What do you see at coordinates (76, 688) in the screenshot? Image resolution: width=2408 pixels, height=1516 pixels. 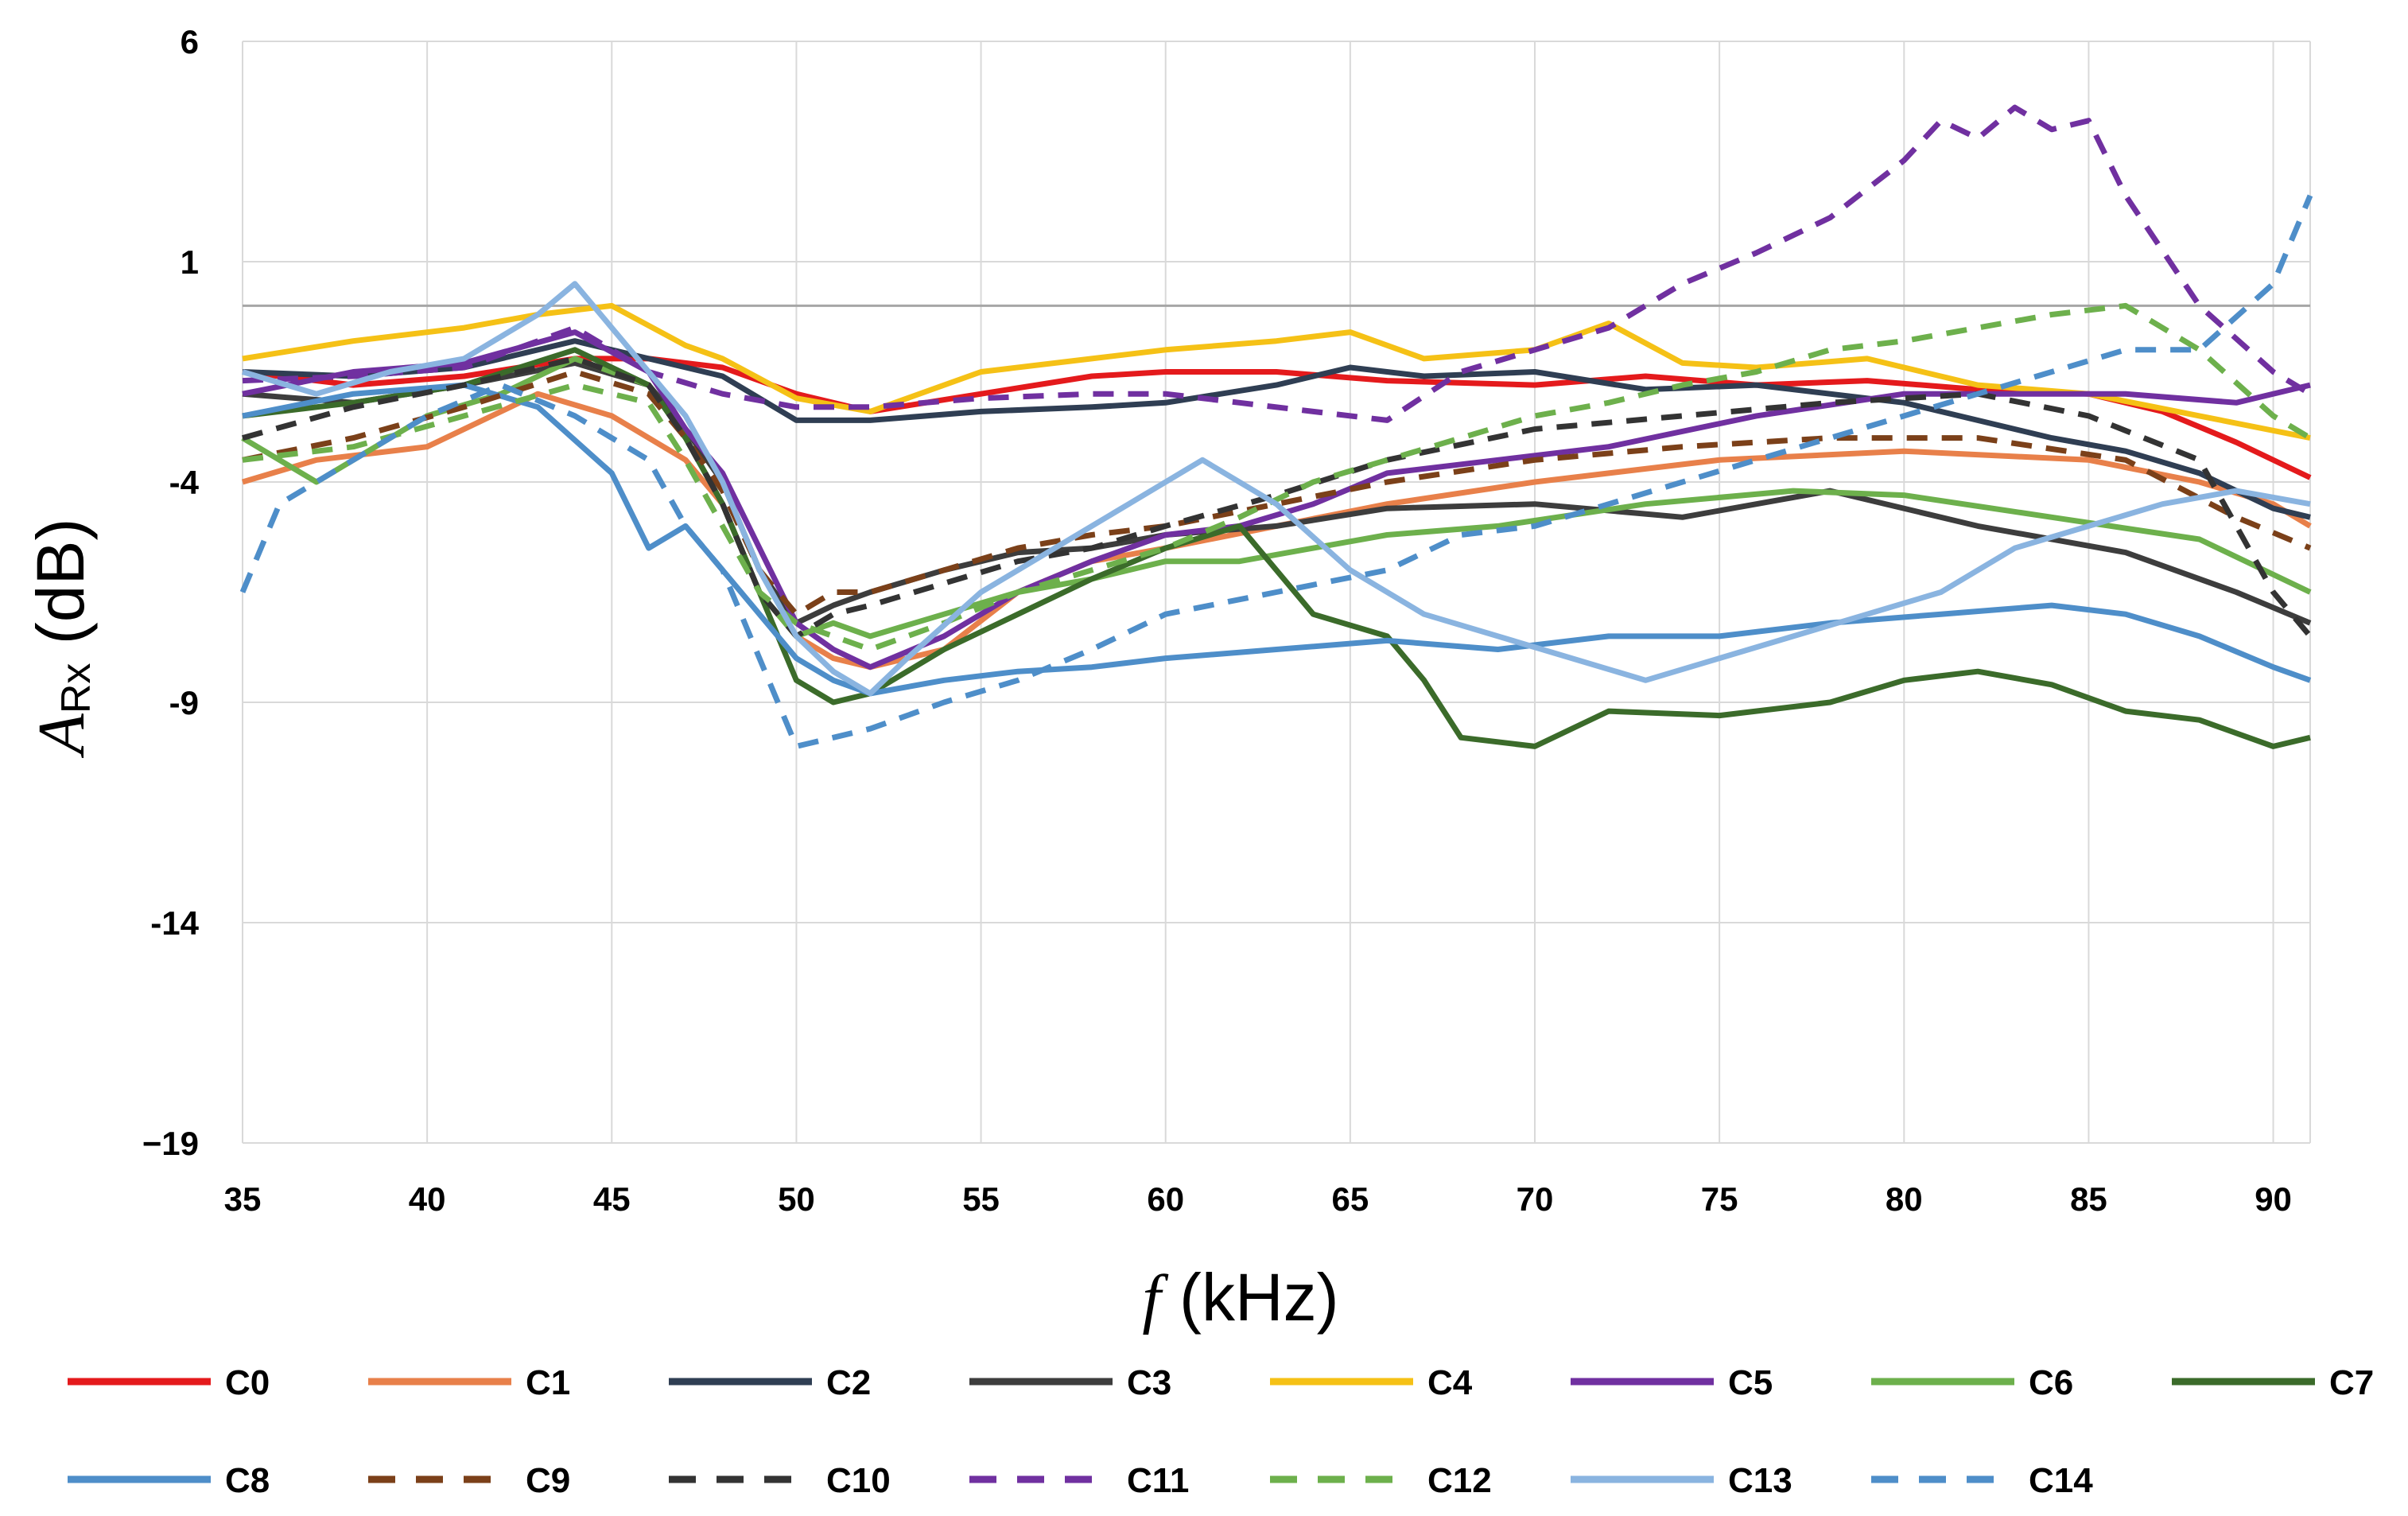 I see `y-axis-title-subscript: Rx` at bounding box center [76, 688].